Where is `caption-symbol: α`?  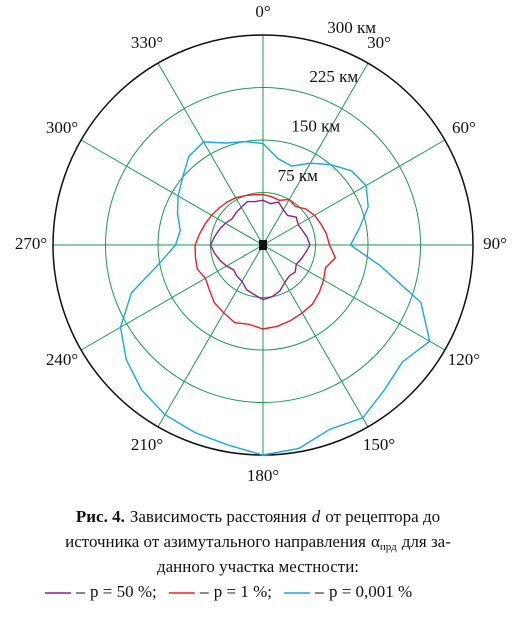 caption-symbol: α is located at coordinates (375, 541).